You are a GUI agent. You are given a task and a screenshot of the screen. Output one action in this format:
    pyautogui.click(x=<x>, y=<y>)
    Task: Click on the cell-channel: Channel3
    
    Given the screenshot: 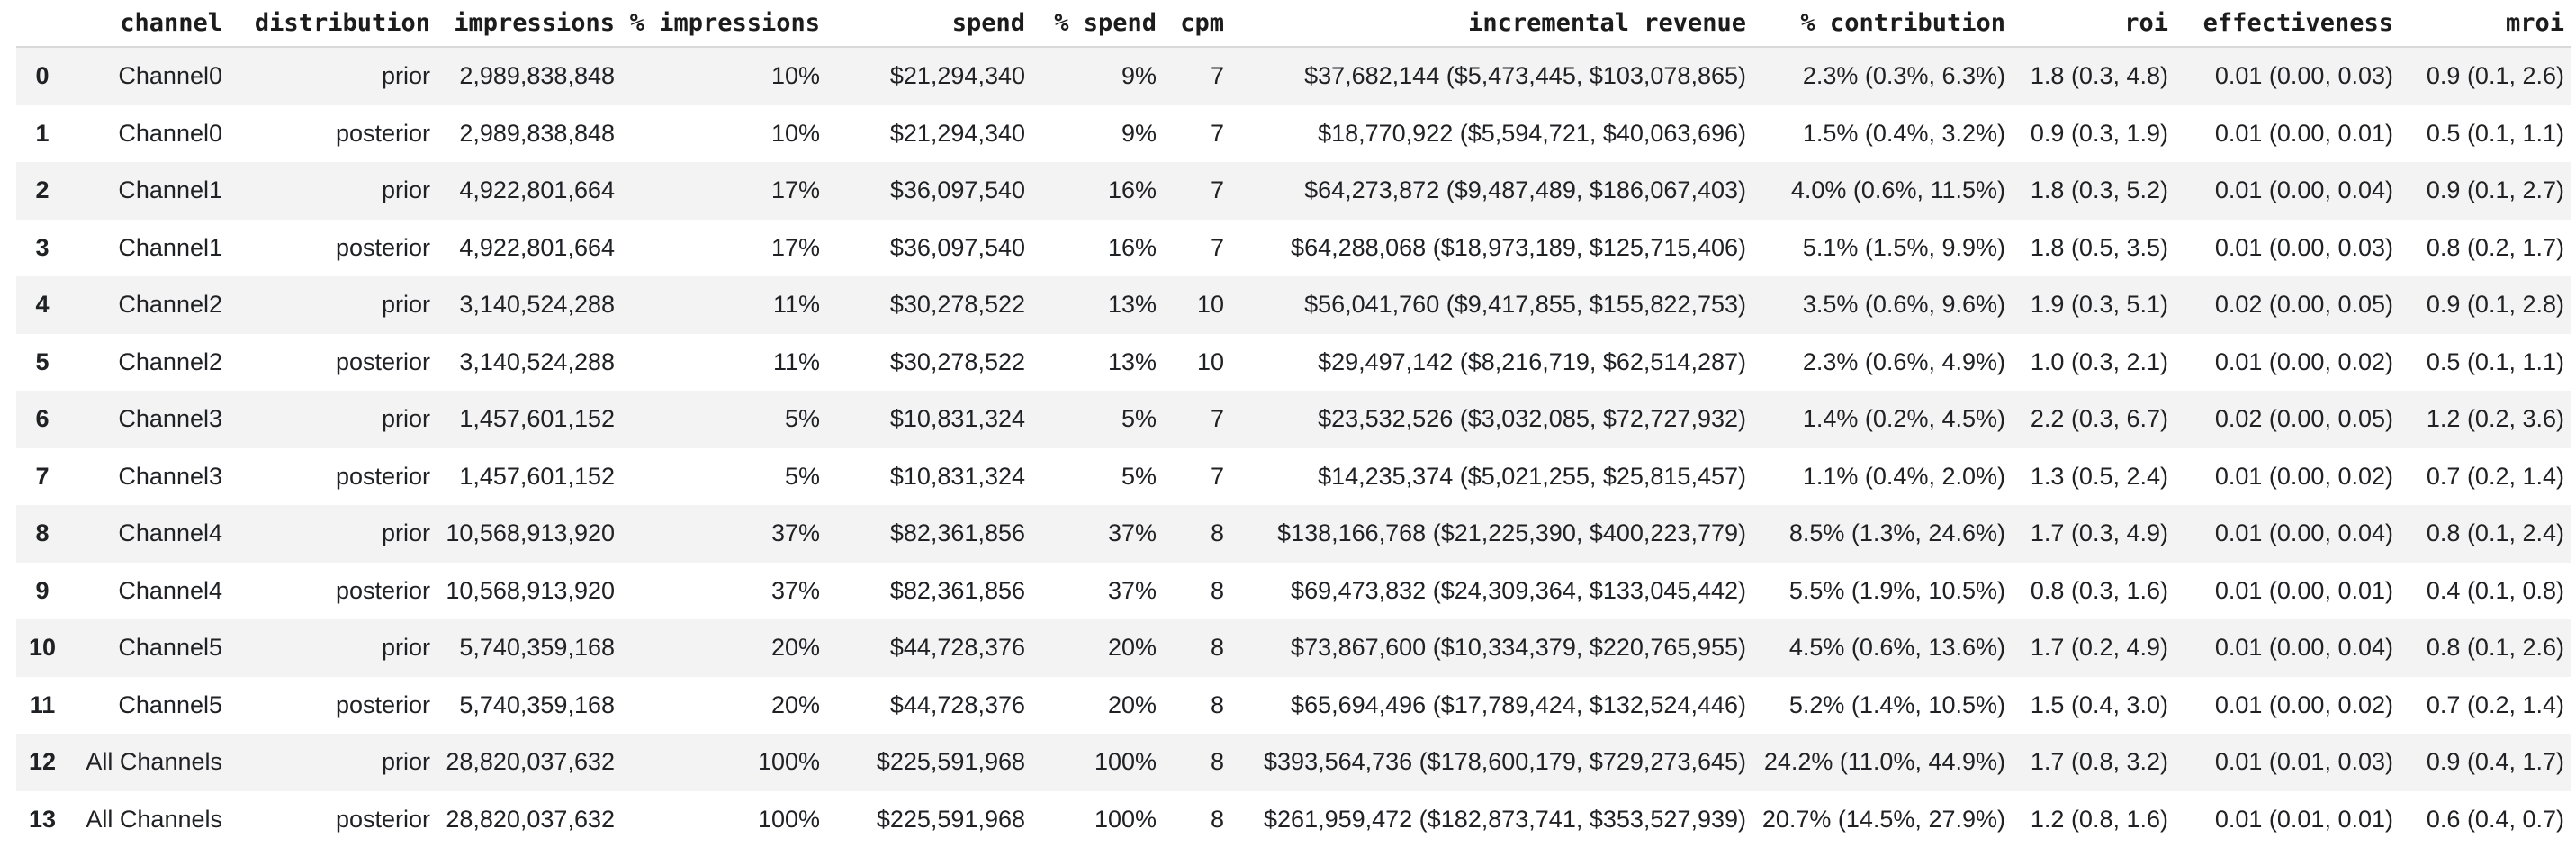 What is the action you would take?
    pyautogui.click(x=170, y=476)
    